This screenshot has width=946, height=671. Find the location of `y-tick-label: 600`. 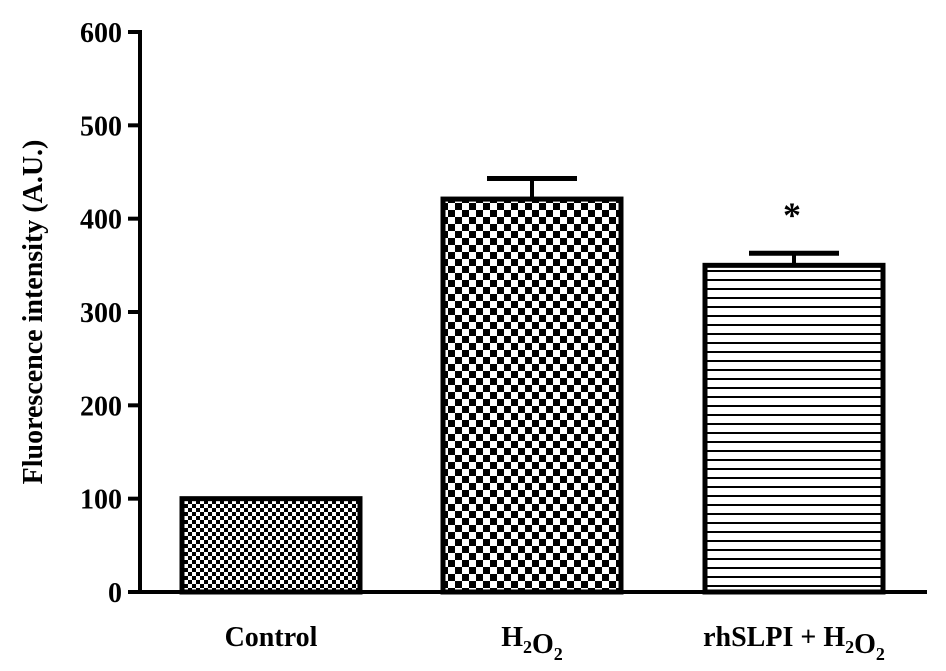

y-tick-label: 600 is located at coordinates (101, 33).